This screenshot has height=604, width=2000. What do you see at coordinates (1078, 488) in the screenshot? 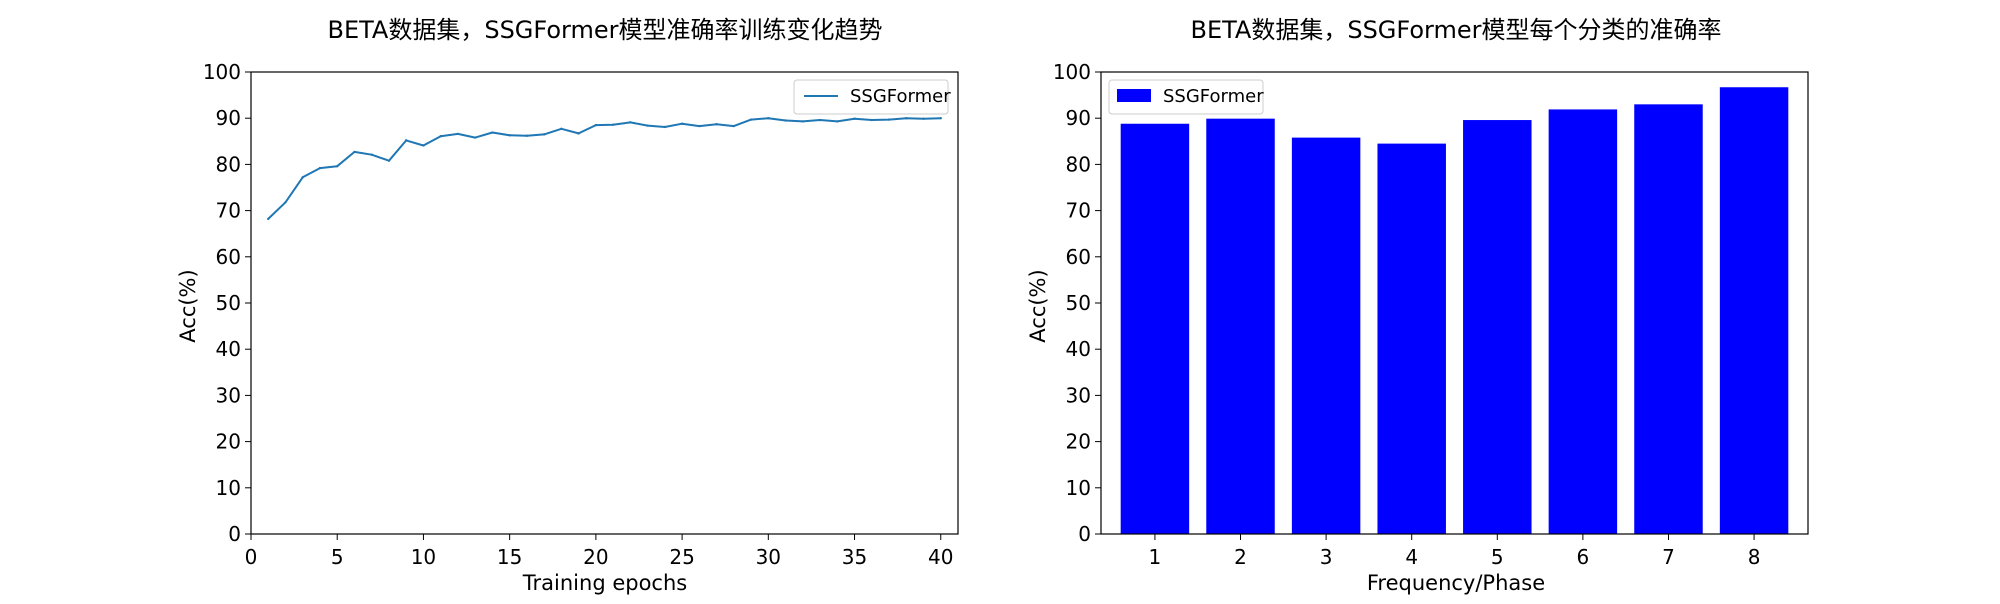
I see `y-tick-label: 10` at bounding box center [1078, 488].